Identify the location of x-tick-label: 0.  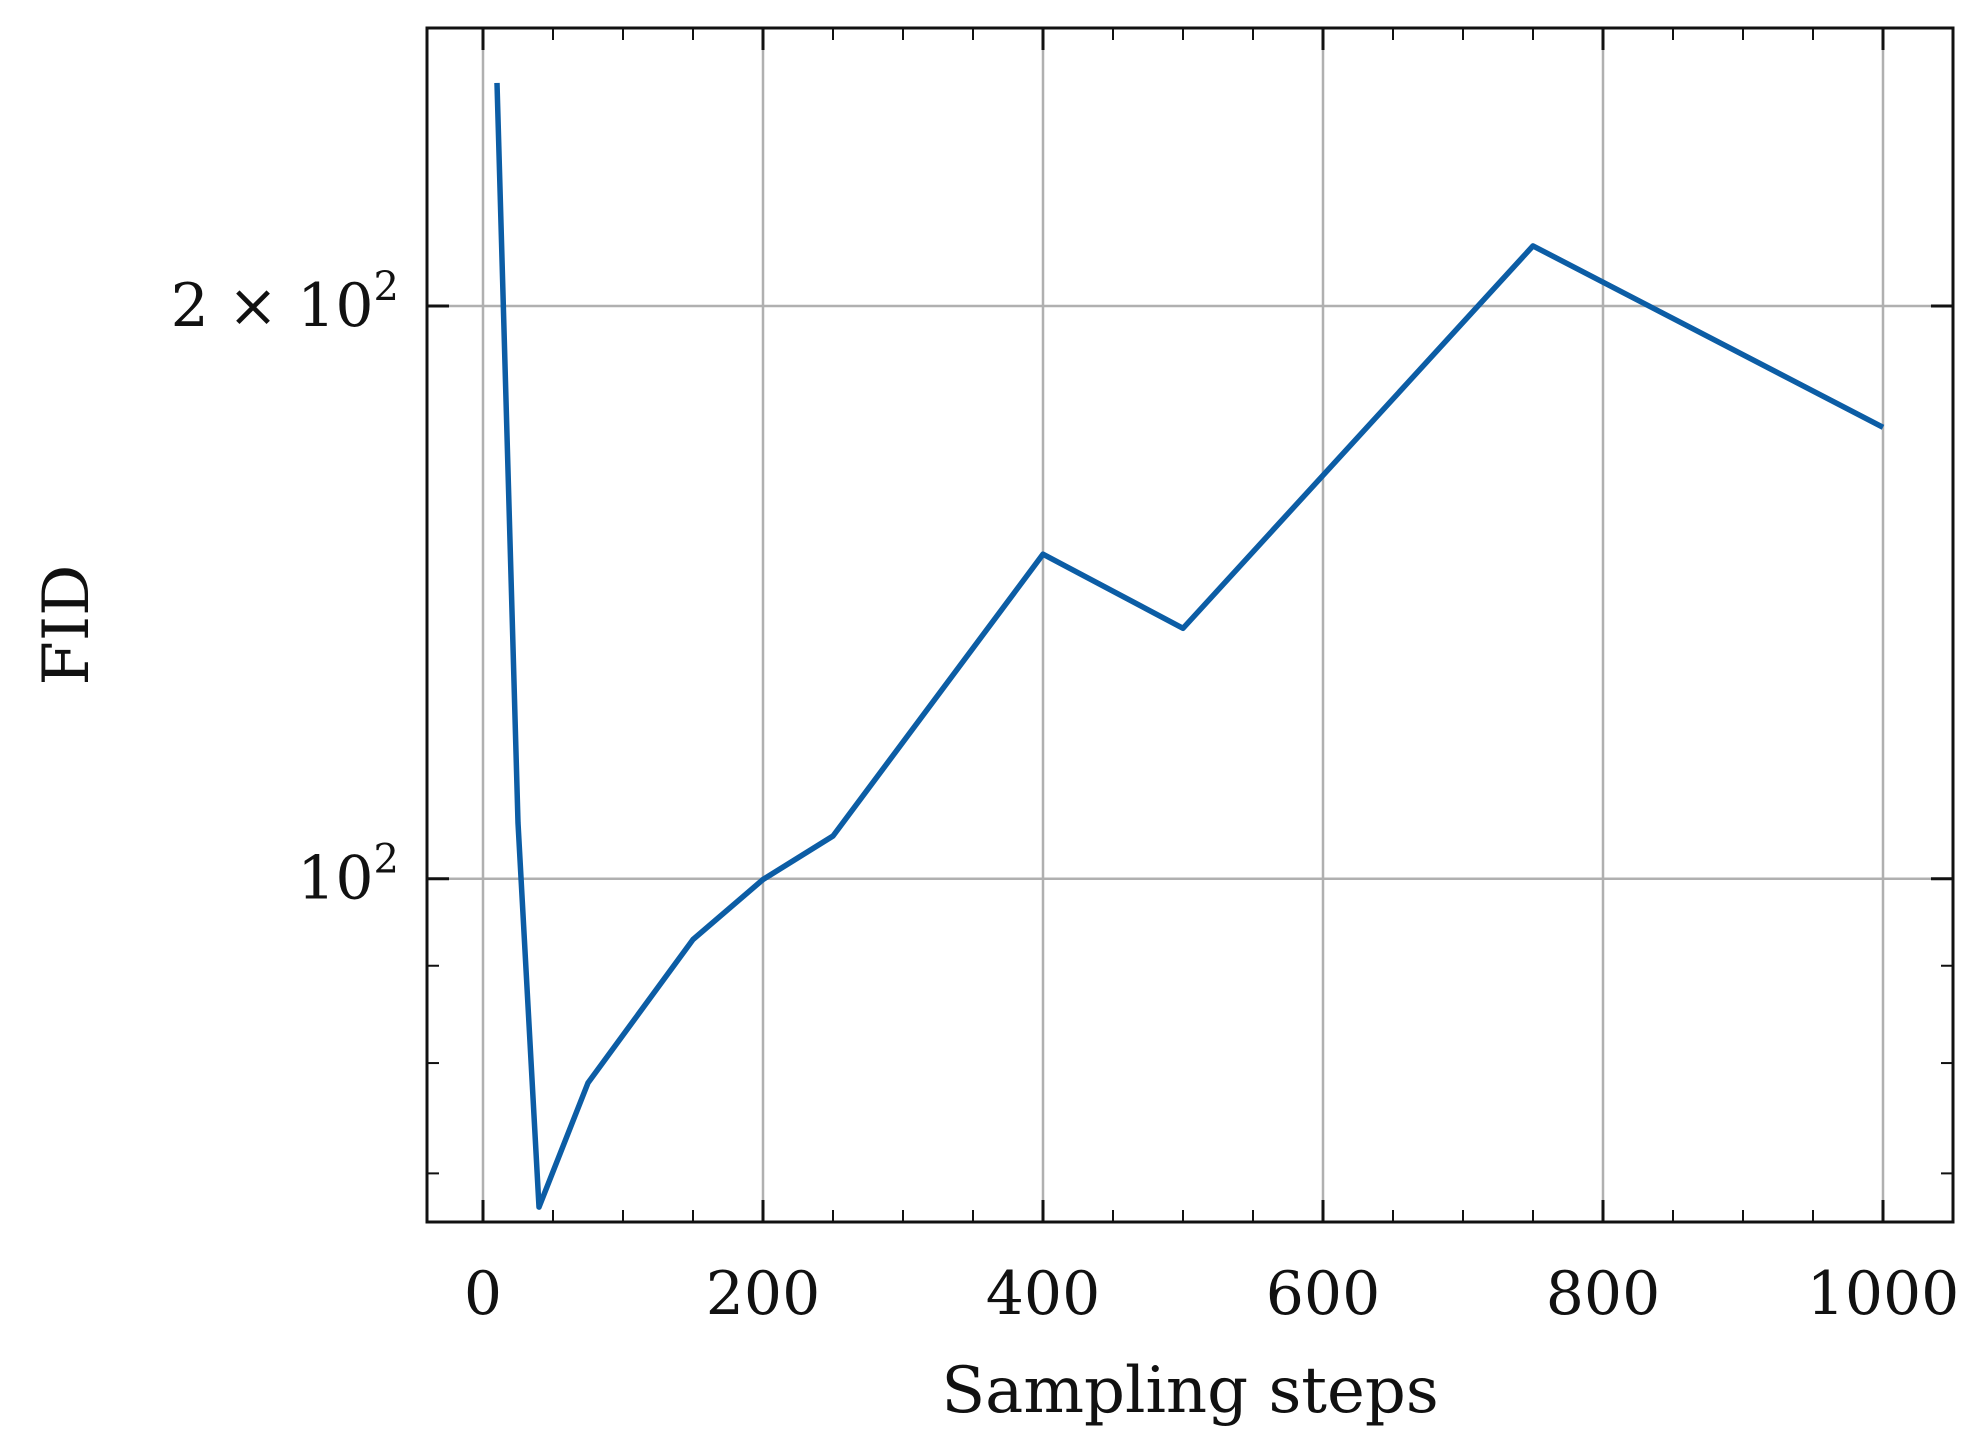
(483, 1294).